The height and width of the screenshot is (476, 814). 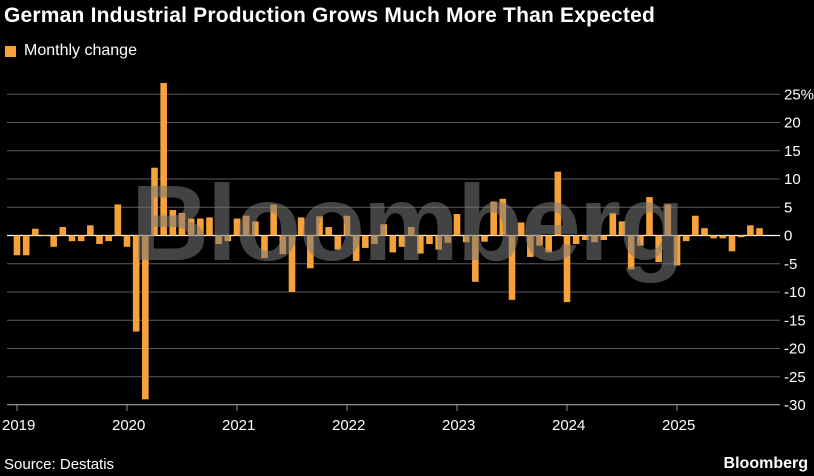 I want to click on y-tick-label: -20, so click(x=795, y=349).